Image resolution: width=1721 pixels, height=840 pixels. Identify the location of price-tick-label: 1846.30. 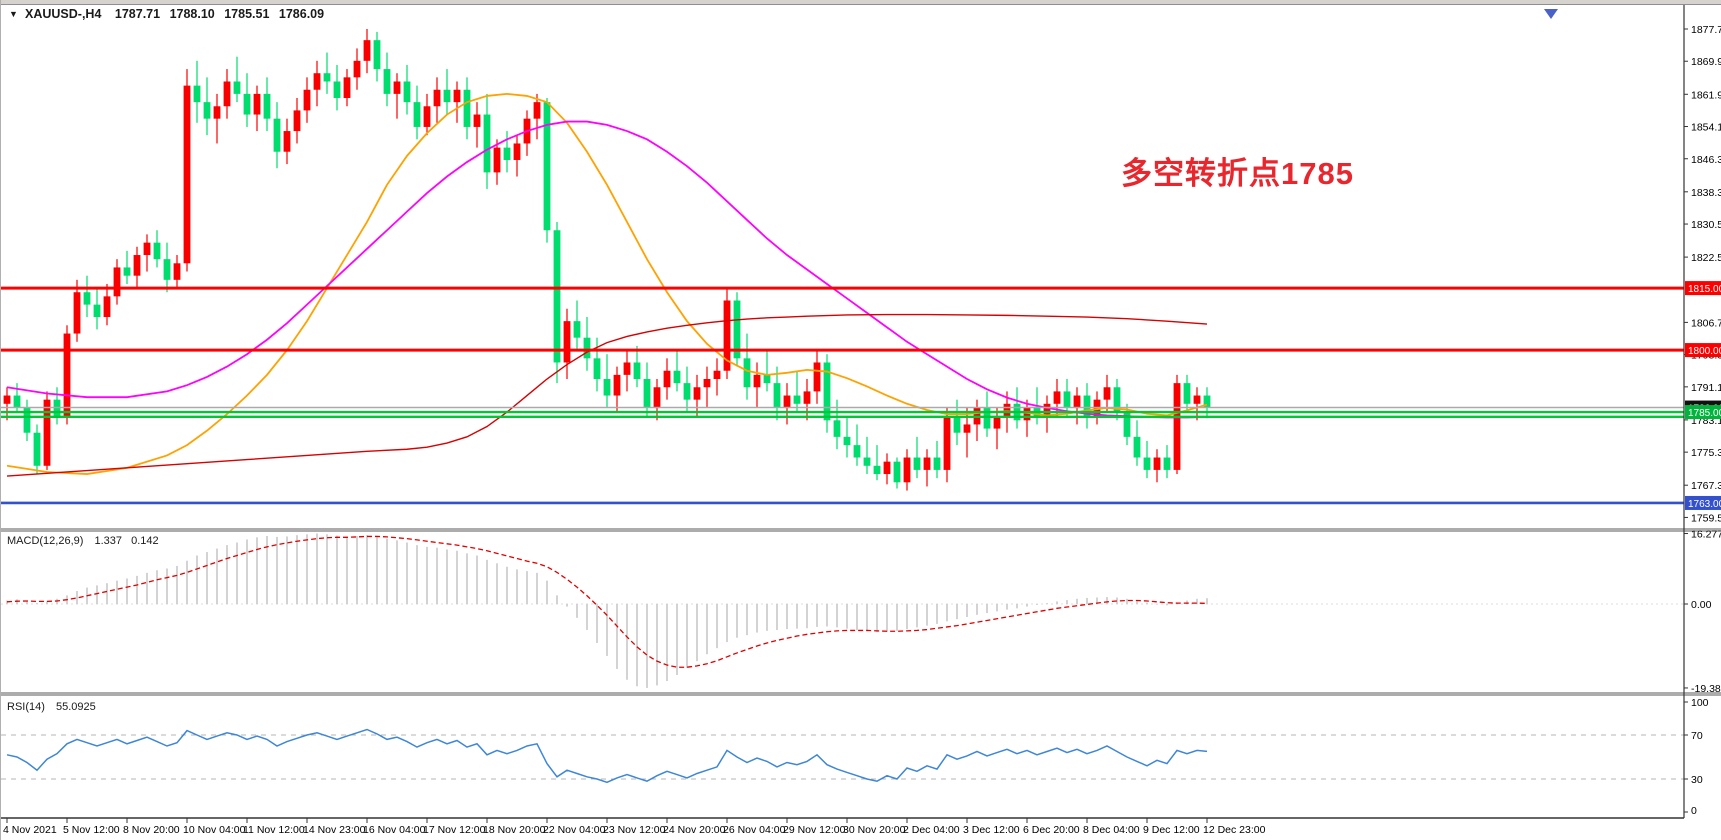
(1706, 160).